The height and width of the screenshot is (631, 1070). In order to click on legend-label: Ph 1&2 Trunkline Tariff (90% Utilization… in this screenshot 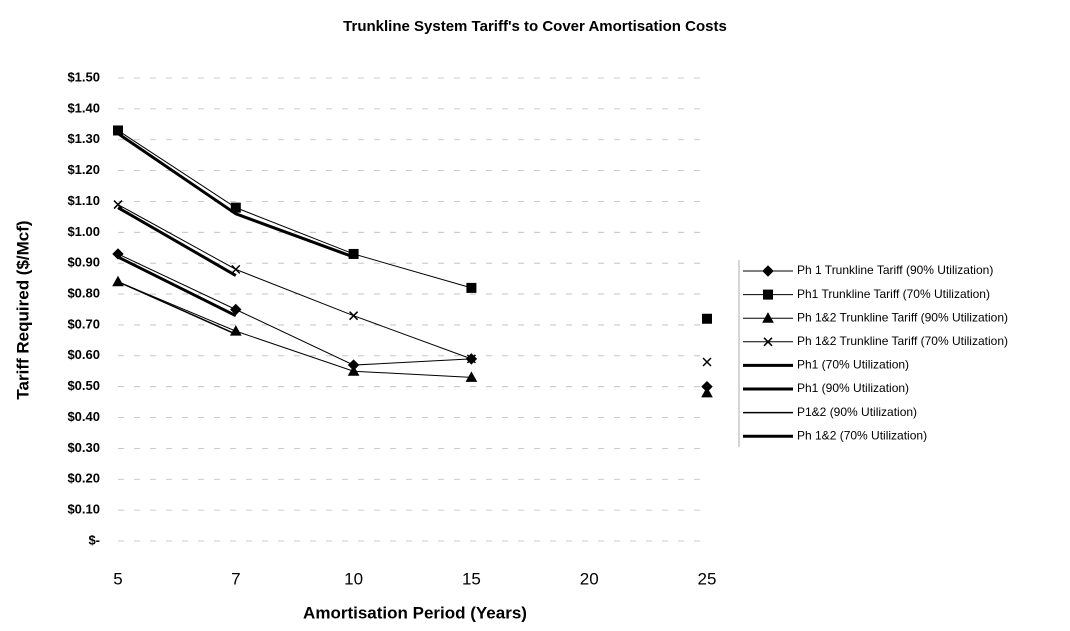, I will do `click(902, 317)`.